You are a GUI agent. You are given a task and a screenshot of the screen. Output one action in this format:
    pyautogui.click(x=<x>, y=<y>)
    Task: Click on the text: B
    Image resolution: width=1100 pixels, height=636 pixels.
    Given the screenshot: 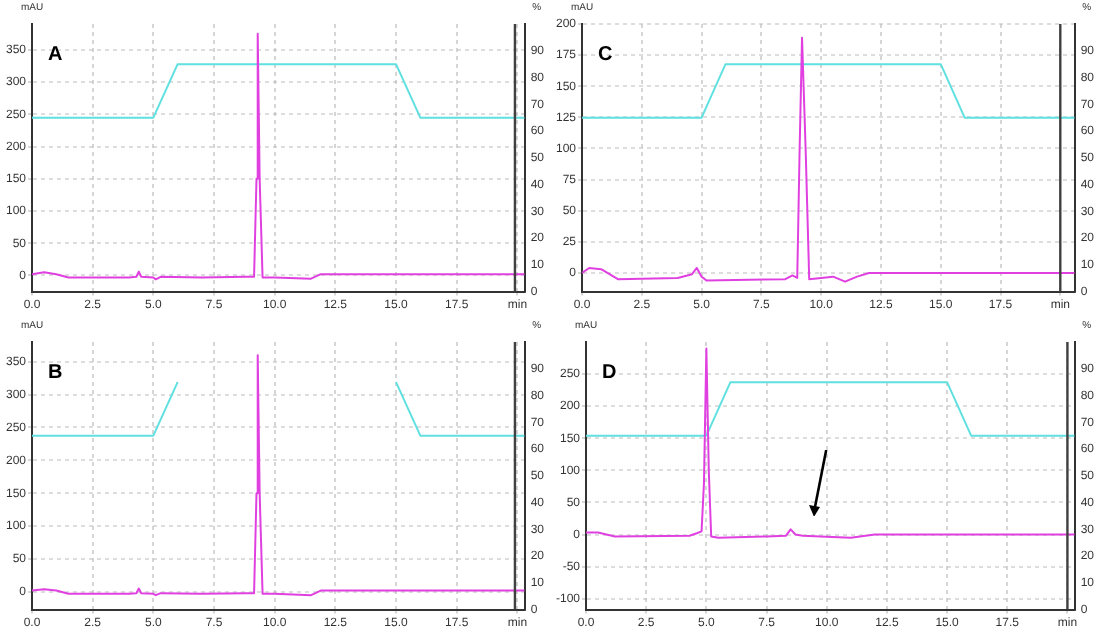 What is the action you would take?
    pyautogui.click(x=55, y=372)
    